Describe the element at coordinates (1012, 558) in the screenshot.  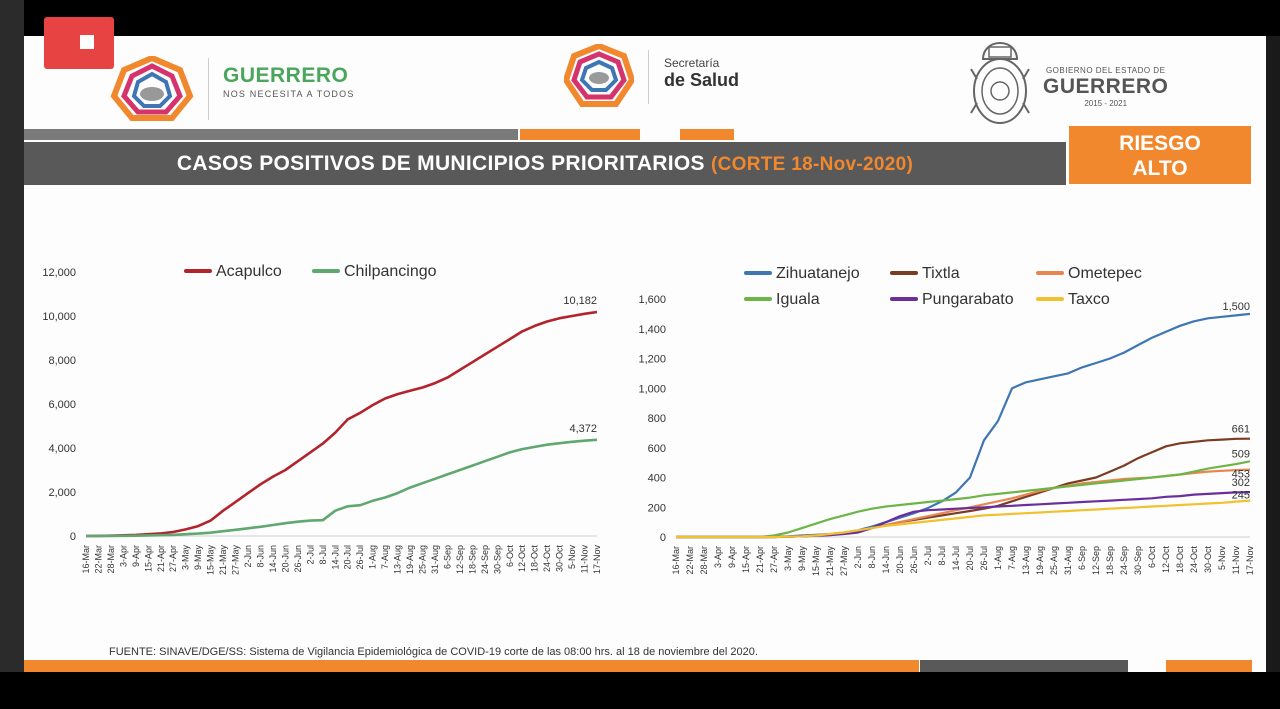
I see `x-tick-label: 7-Aug` at that location.